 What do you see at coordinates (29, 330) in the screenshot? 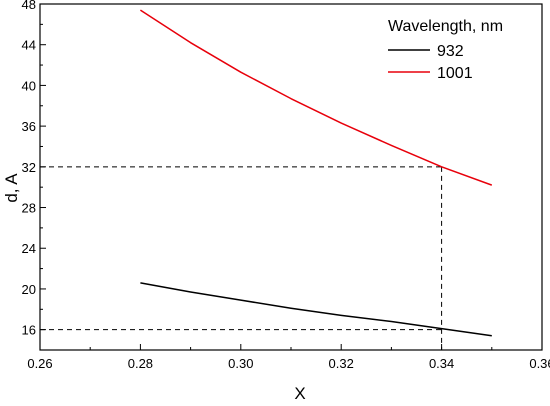
I see `y-tick-label: 16` at bounding box center [29, 330].